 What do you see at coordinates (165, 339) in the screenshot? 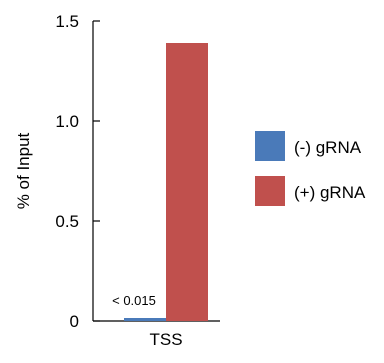
I see `x-tick-label: TSS` at bounding box center [165, 339].